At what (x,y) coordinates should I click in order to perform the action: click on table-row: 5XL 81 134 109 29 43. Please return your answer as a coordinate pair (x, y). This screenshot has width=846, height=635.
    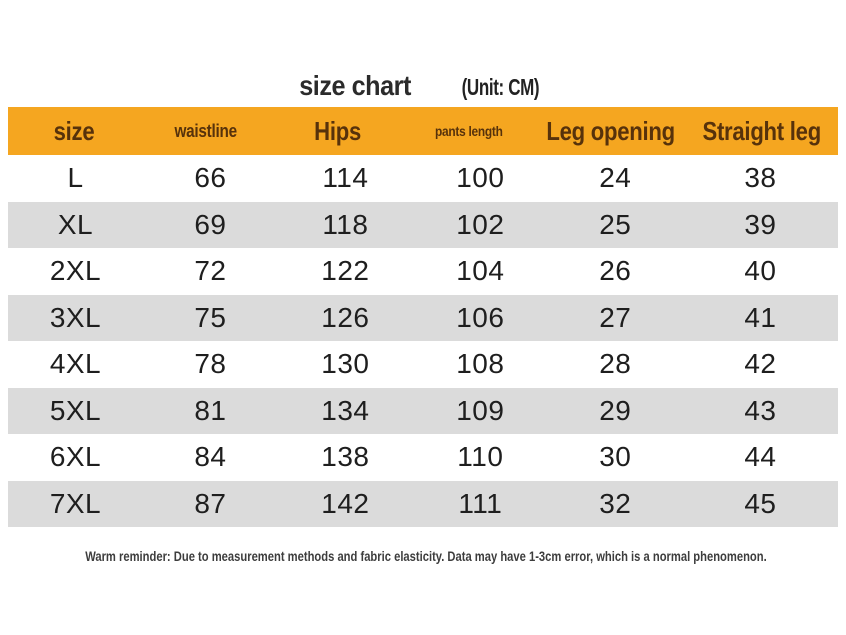
    Looking at the image, I should click on (423, 410).